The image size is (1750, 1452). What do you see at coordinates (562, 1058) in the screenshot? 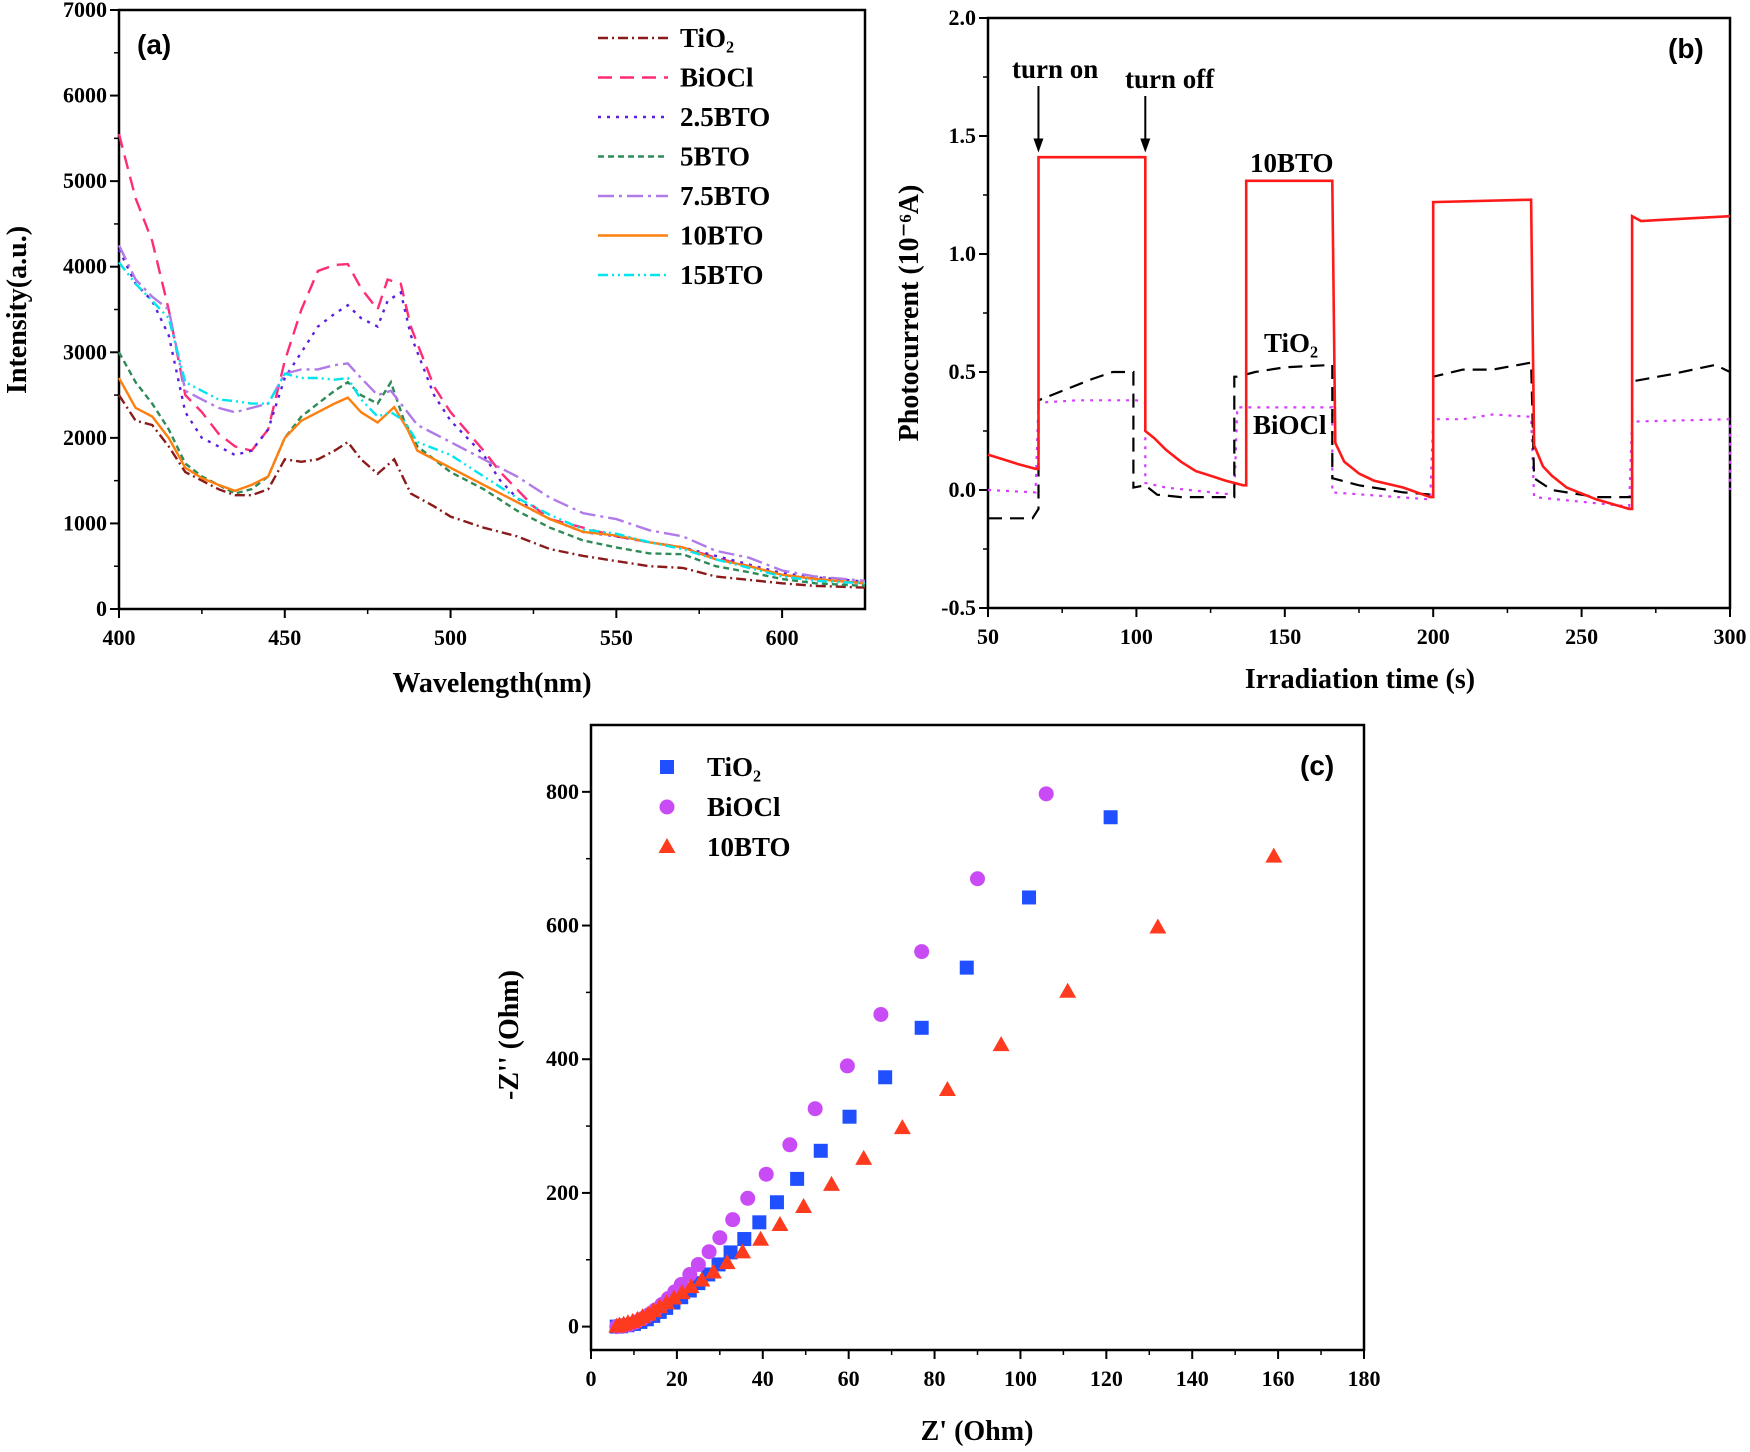
I see `panel-c-ytick-label: 400` at bounding box center [562, 1058].